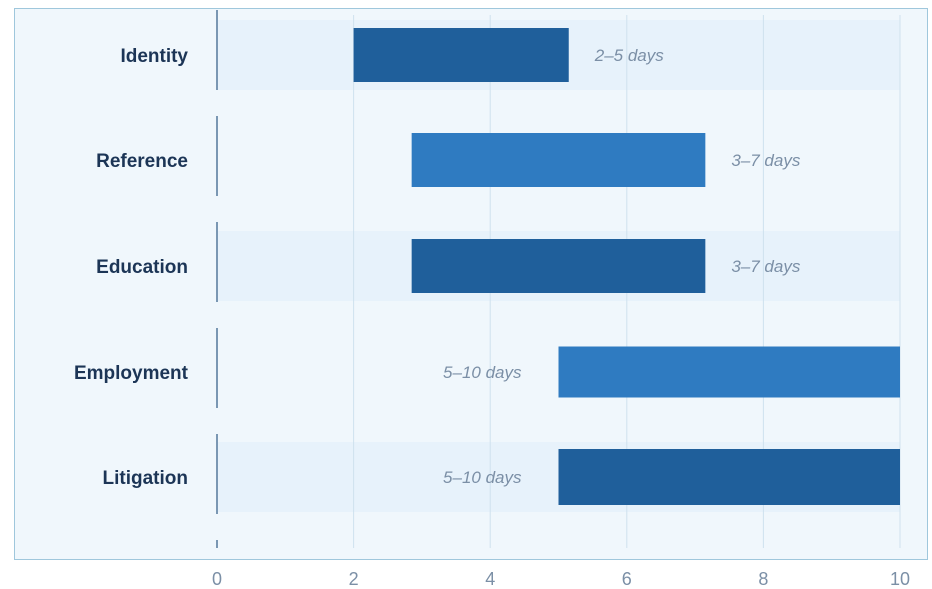  I want to click on data-label-employment: 5–10 days, so click(482, 372).